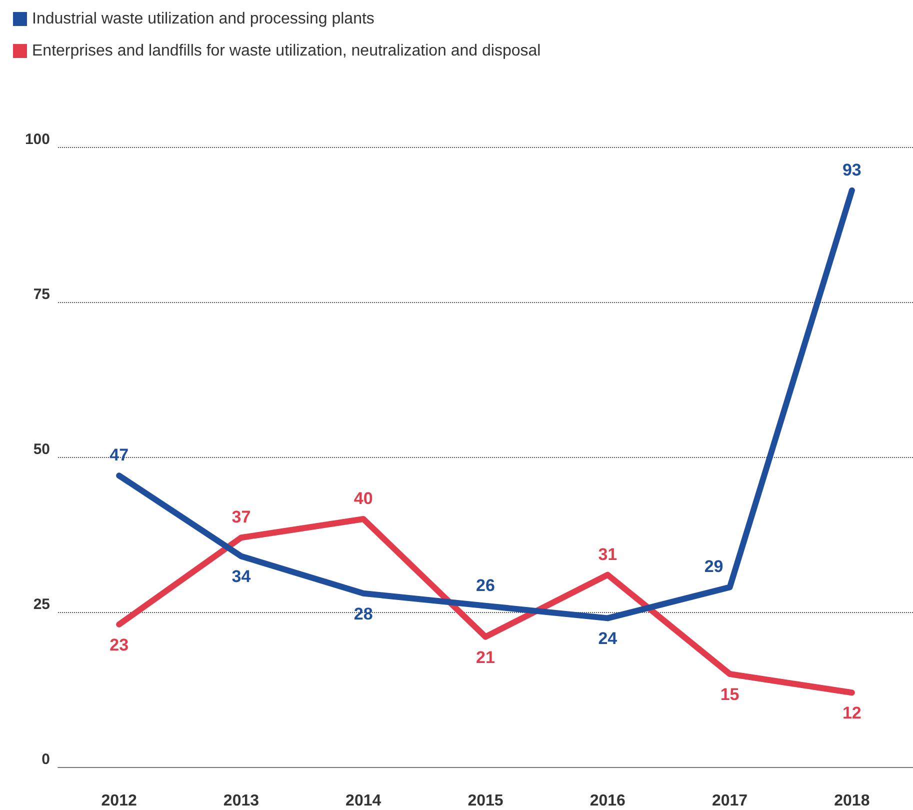 The image size is (913, 810). What do you see at coordinates (119, 455) in the screenshot?
I see `data-label: 47` at bounding box center [119, 455].